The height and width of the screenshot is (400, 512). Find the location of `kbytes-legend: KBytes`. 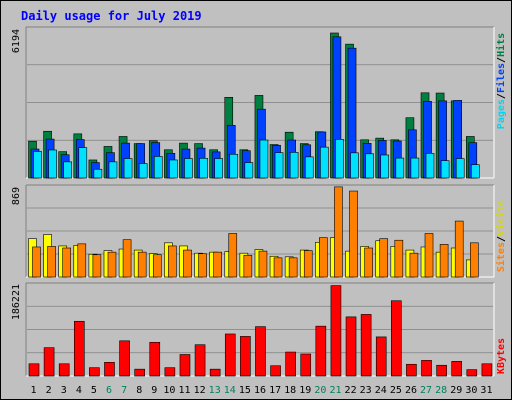

kbytes-legend: KBytes is located at coordinates (501, 356).